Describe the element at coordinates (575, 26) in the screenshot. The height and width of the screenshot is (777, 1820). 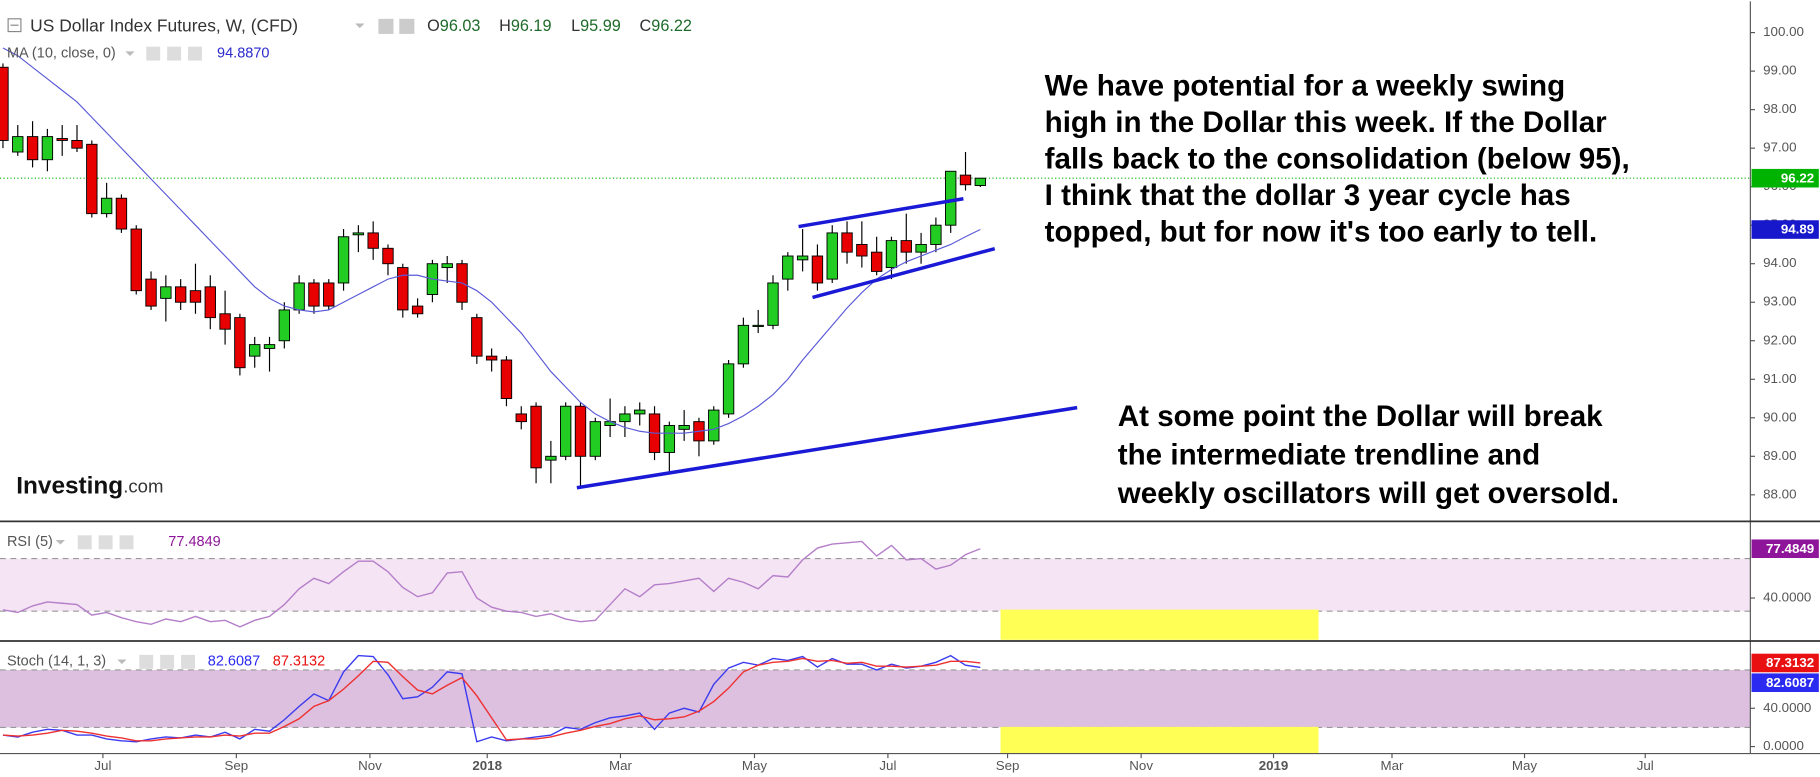
I see `ohlc-label: L` at that location.